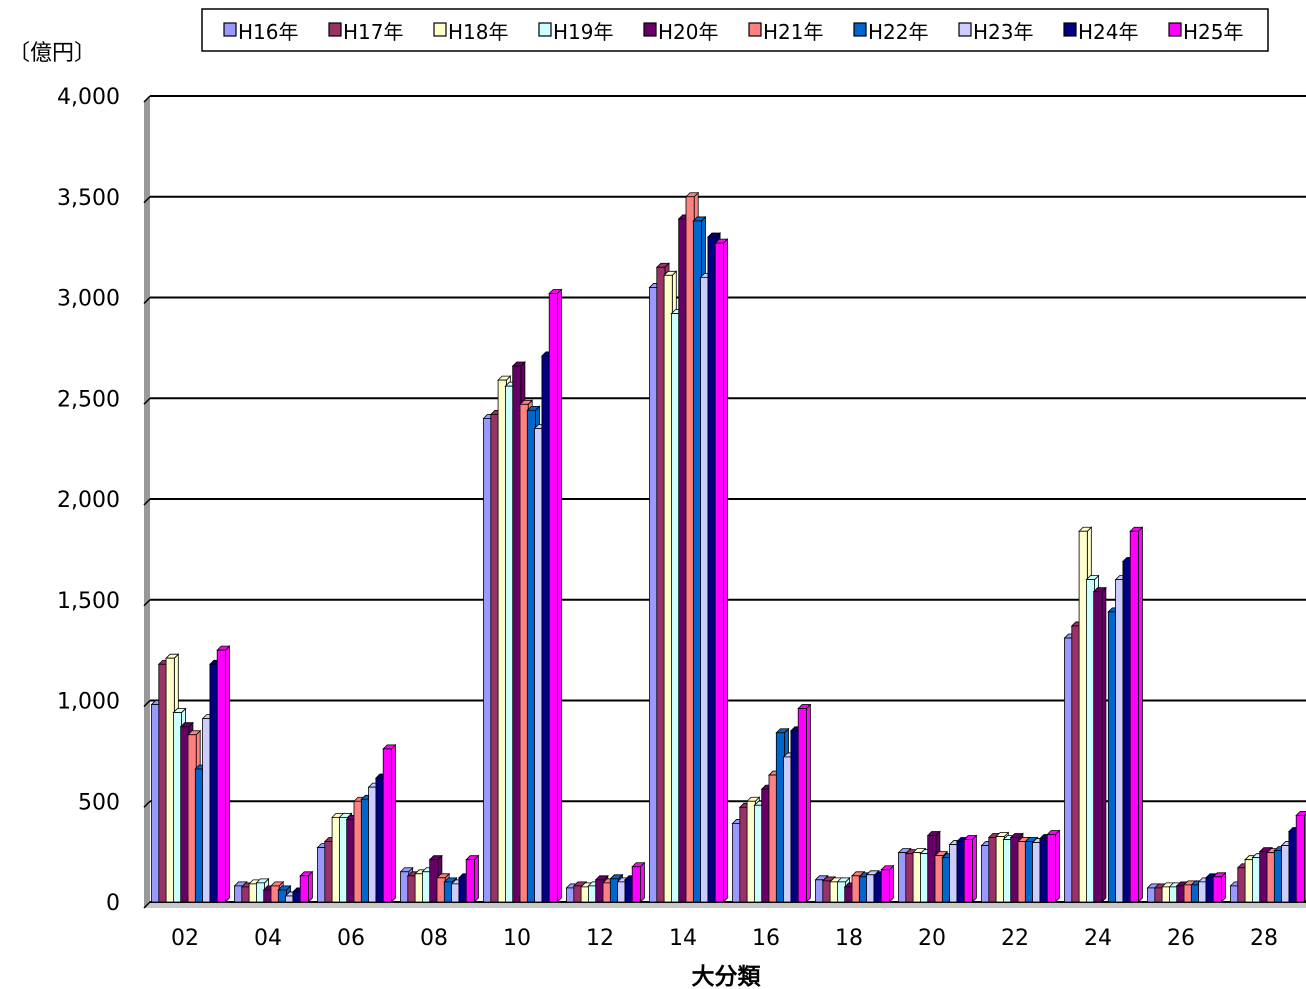 The image size is (1306, 989). I want to click on y-tick-label: 1,500, so click(88, 601).